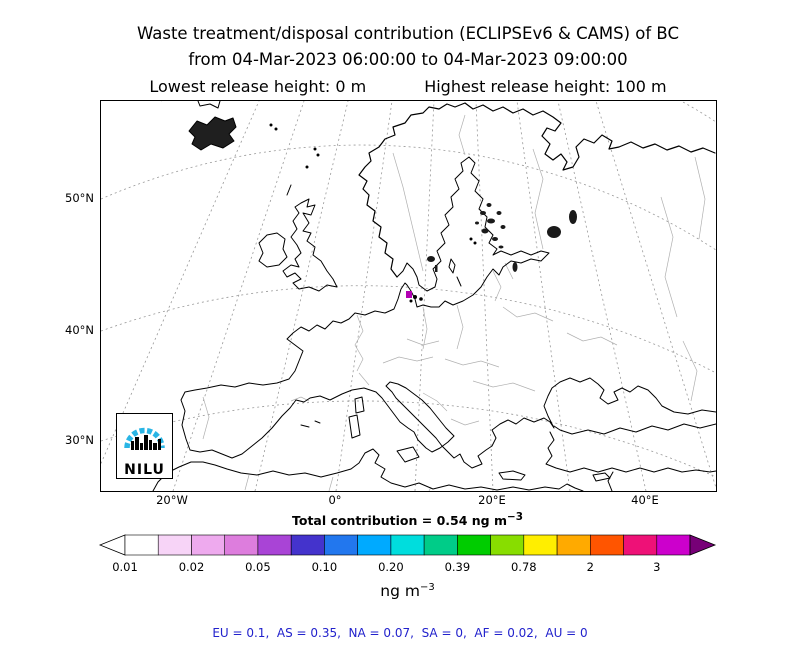 This screenshot has height=650, width=800. What do you see at coordinates (407, 591) in the screenshot?
I see `colorbar-unit: ng m−3` at bounding box center [407, 591].